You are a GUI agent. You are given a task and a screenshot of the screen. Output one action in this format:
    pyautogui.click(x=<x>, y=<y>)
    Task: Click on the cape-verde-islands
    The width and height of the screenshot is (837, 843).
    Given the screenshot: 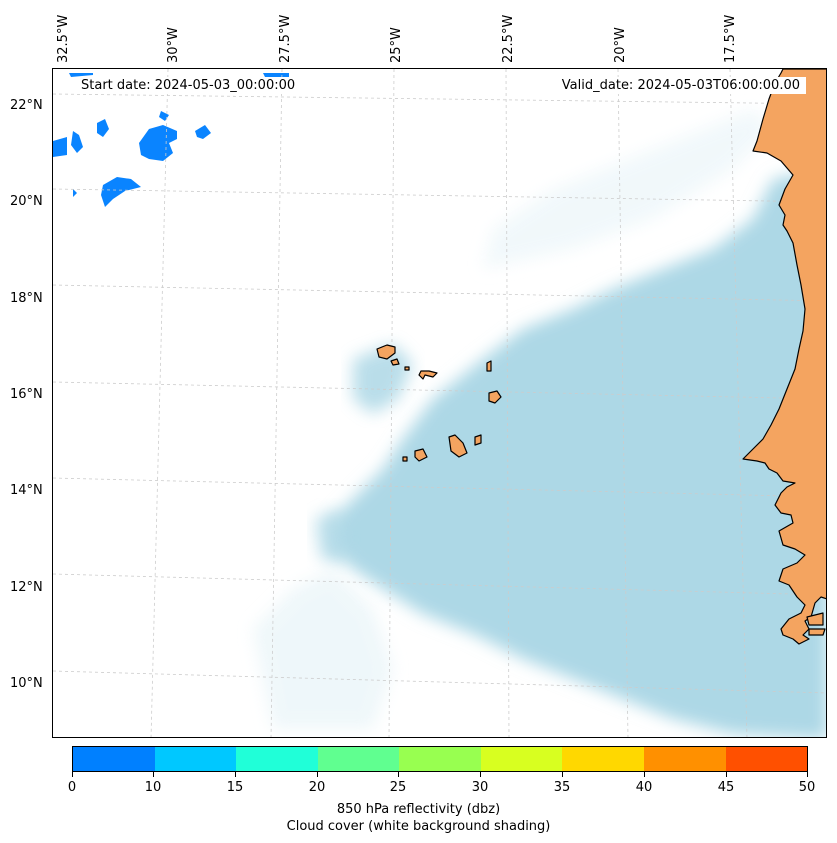 What is the action you would take?
    pyautogui.click(x=439, y=403)
    